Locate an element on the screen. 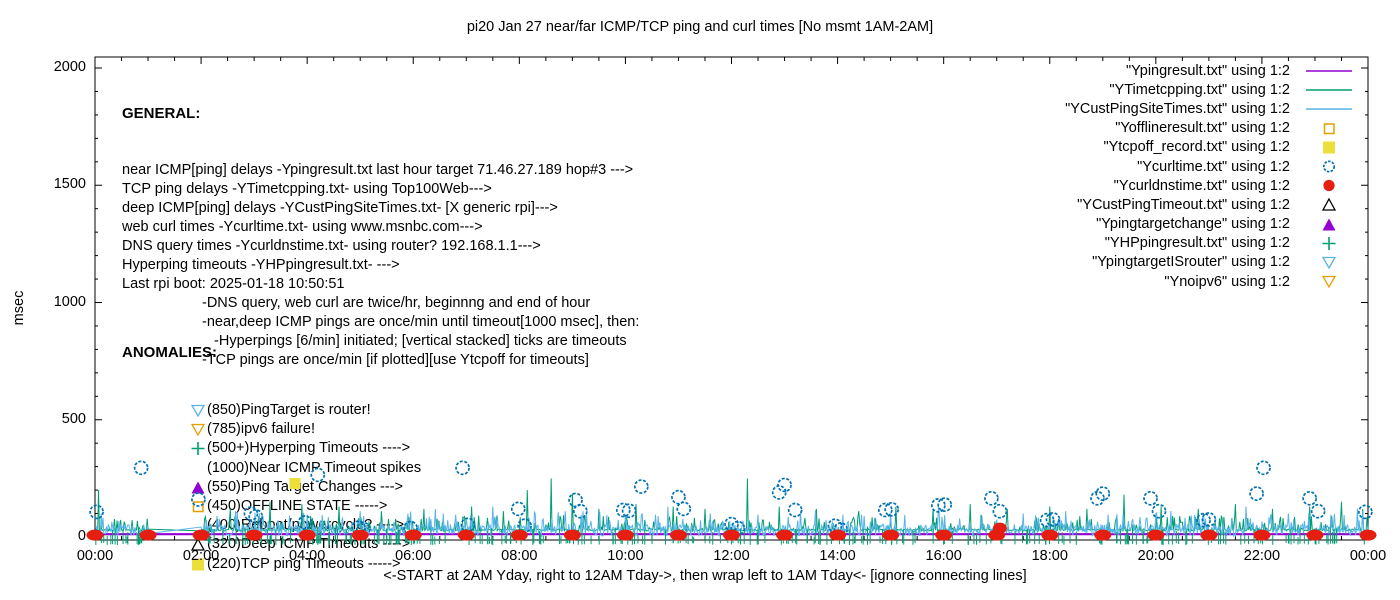  legend-label: "Ycurldnstime.txt" using 1:2 is located at coordinates (1201, 185).